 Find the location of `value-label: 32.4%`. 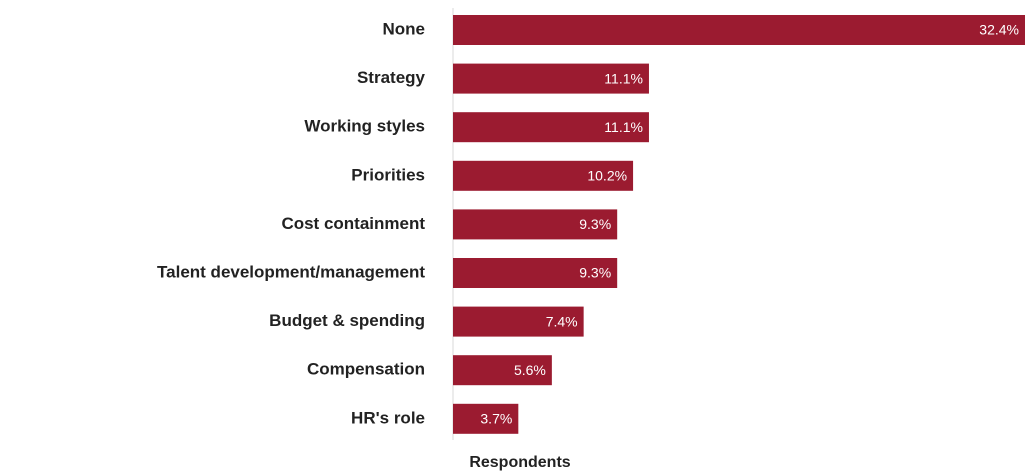

value-label: 32.4% is located at coordinates (999, 30).